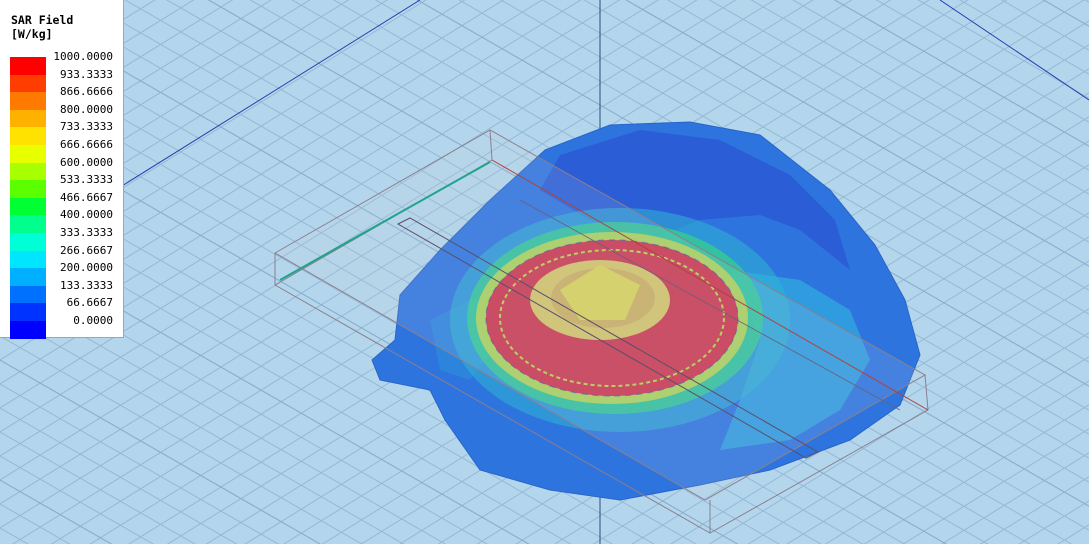  I want to click on legend-tick-label: 400.0000, so click(86, 215).